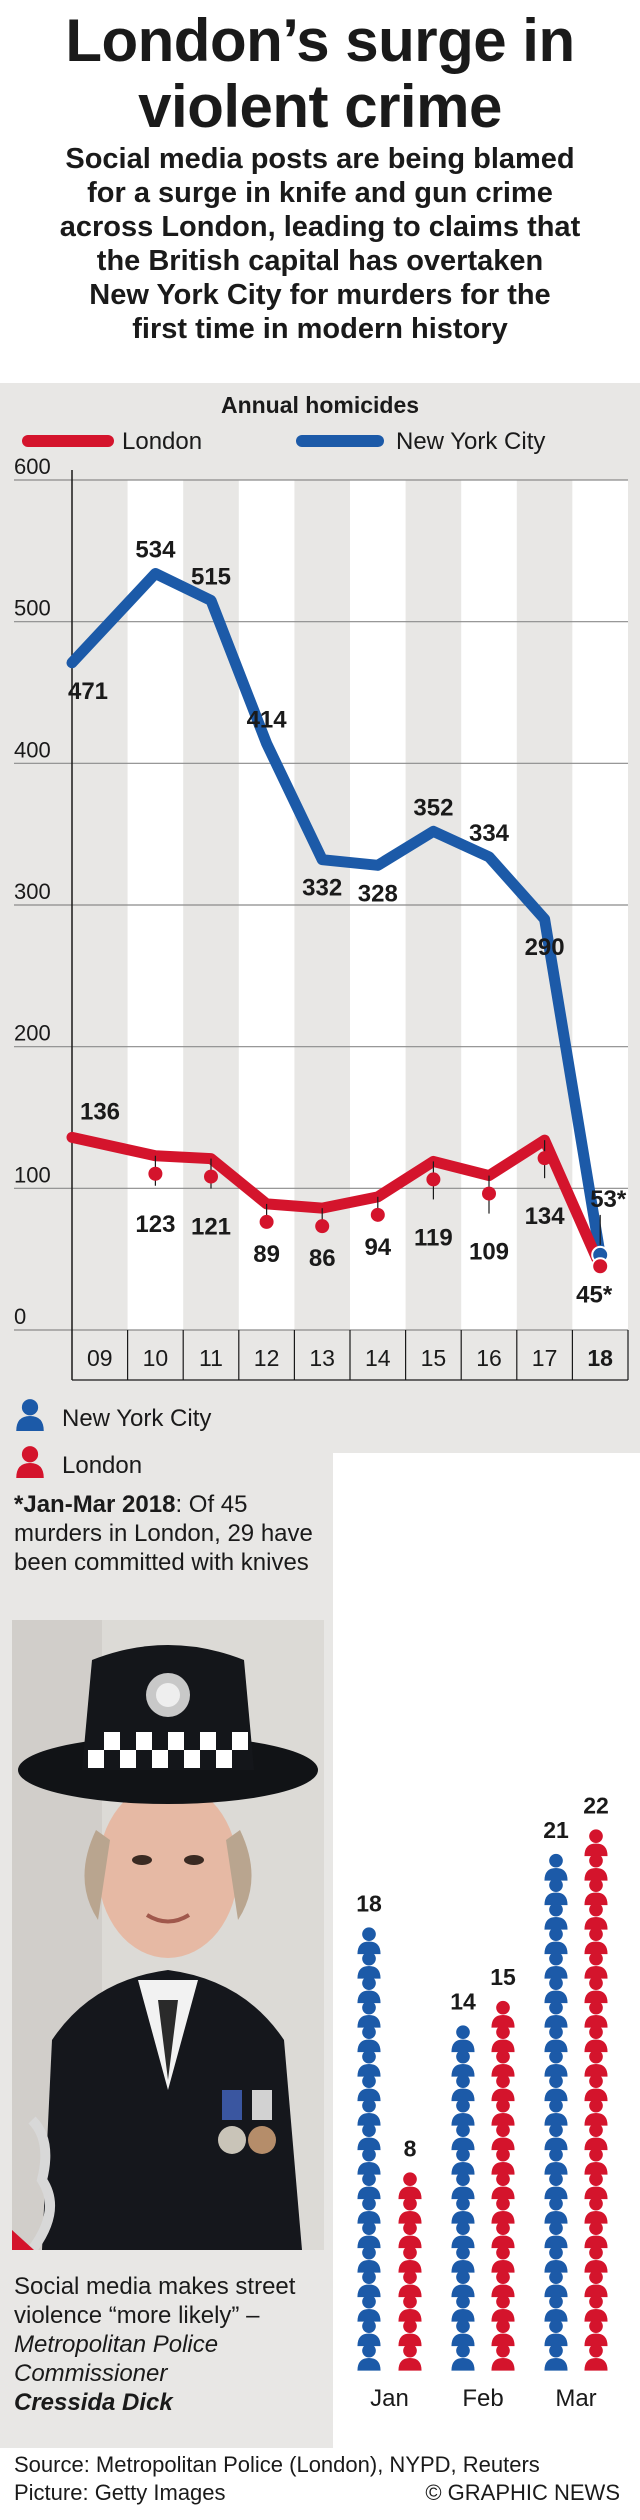 The height and width of the screenshot is (2520, 640). I want to click on london-data-label: 89, so click(266, 1254).